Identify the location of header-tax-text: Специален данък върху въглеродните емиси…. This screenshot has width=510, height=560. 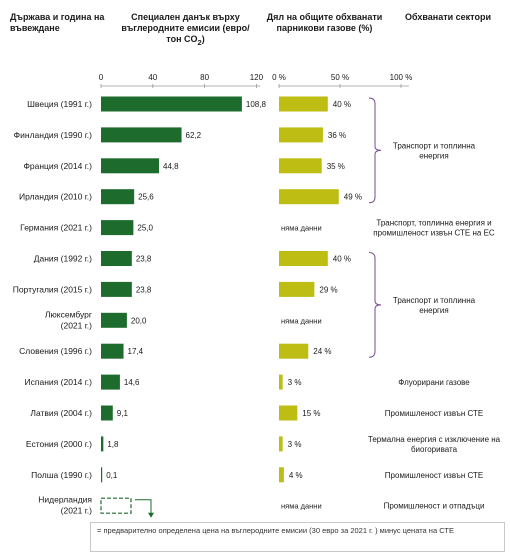
(185, 28).